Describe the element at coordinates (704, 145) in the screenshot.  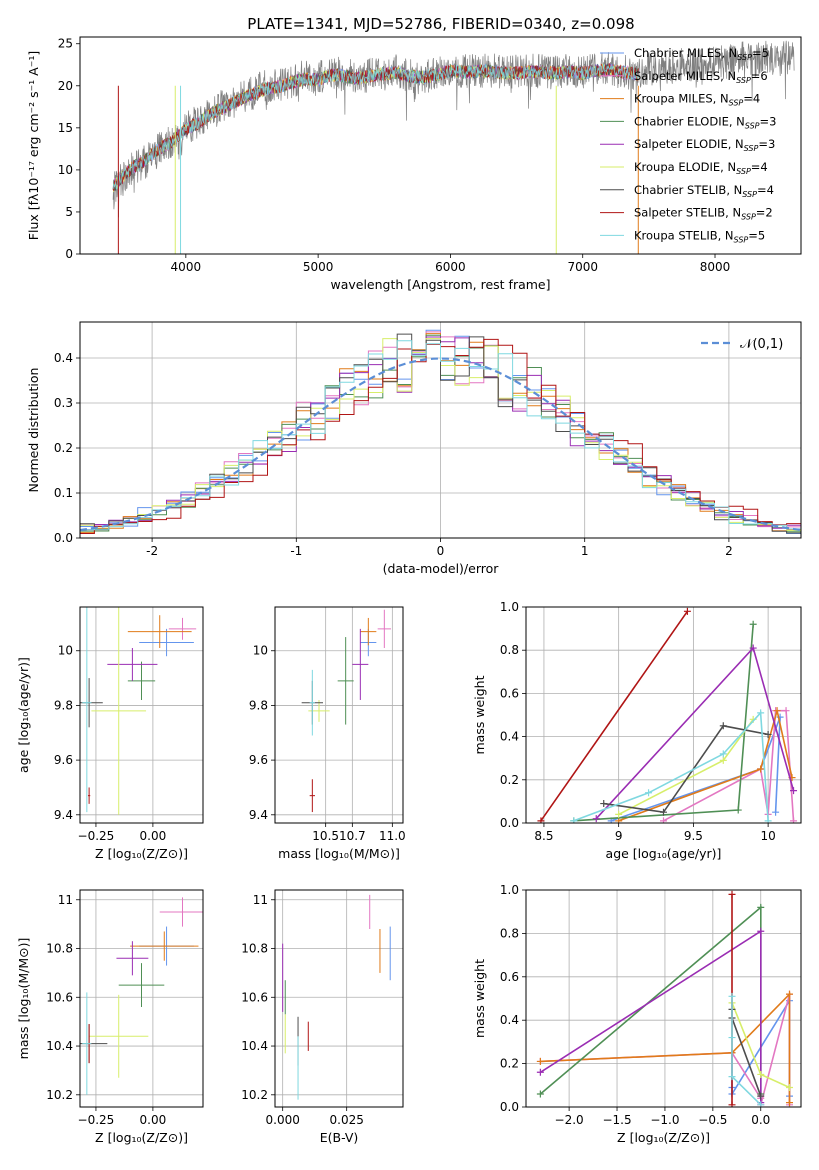
I see `legend-label: Salpeter ELODIE, NSSP=3` at that location.